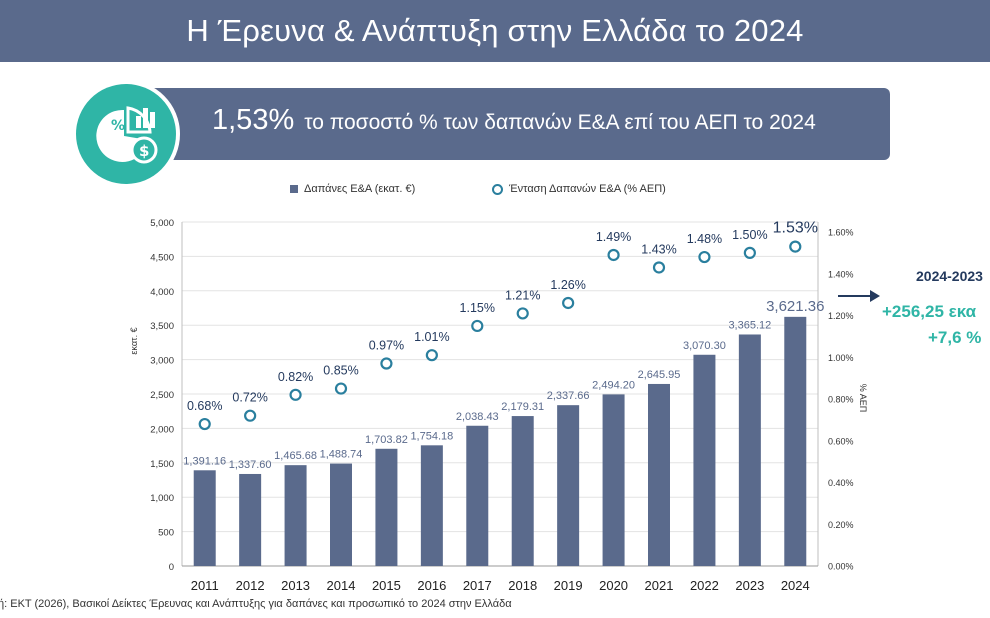 The height and width of the screenshot is (618, 990). What do you see at coordinates (250, 585) in the screenshot?
I see `x-tick-label: 2012` at bounding box center [250, 585].